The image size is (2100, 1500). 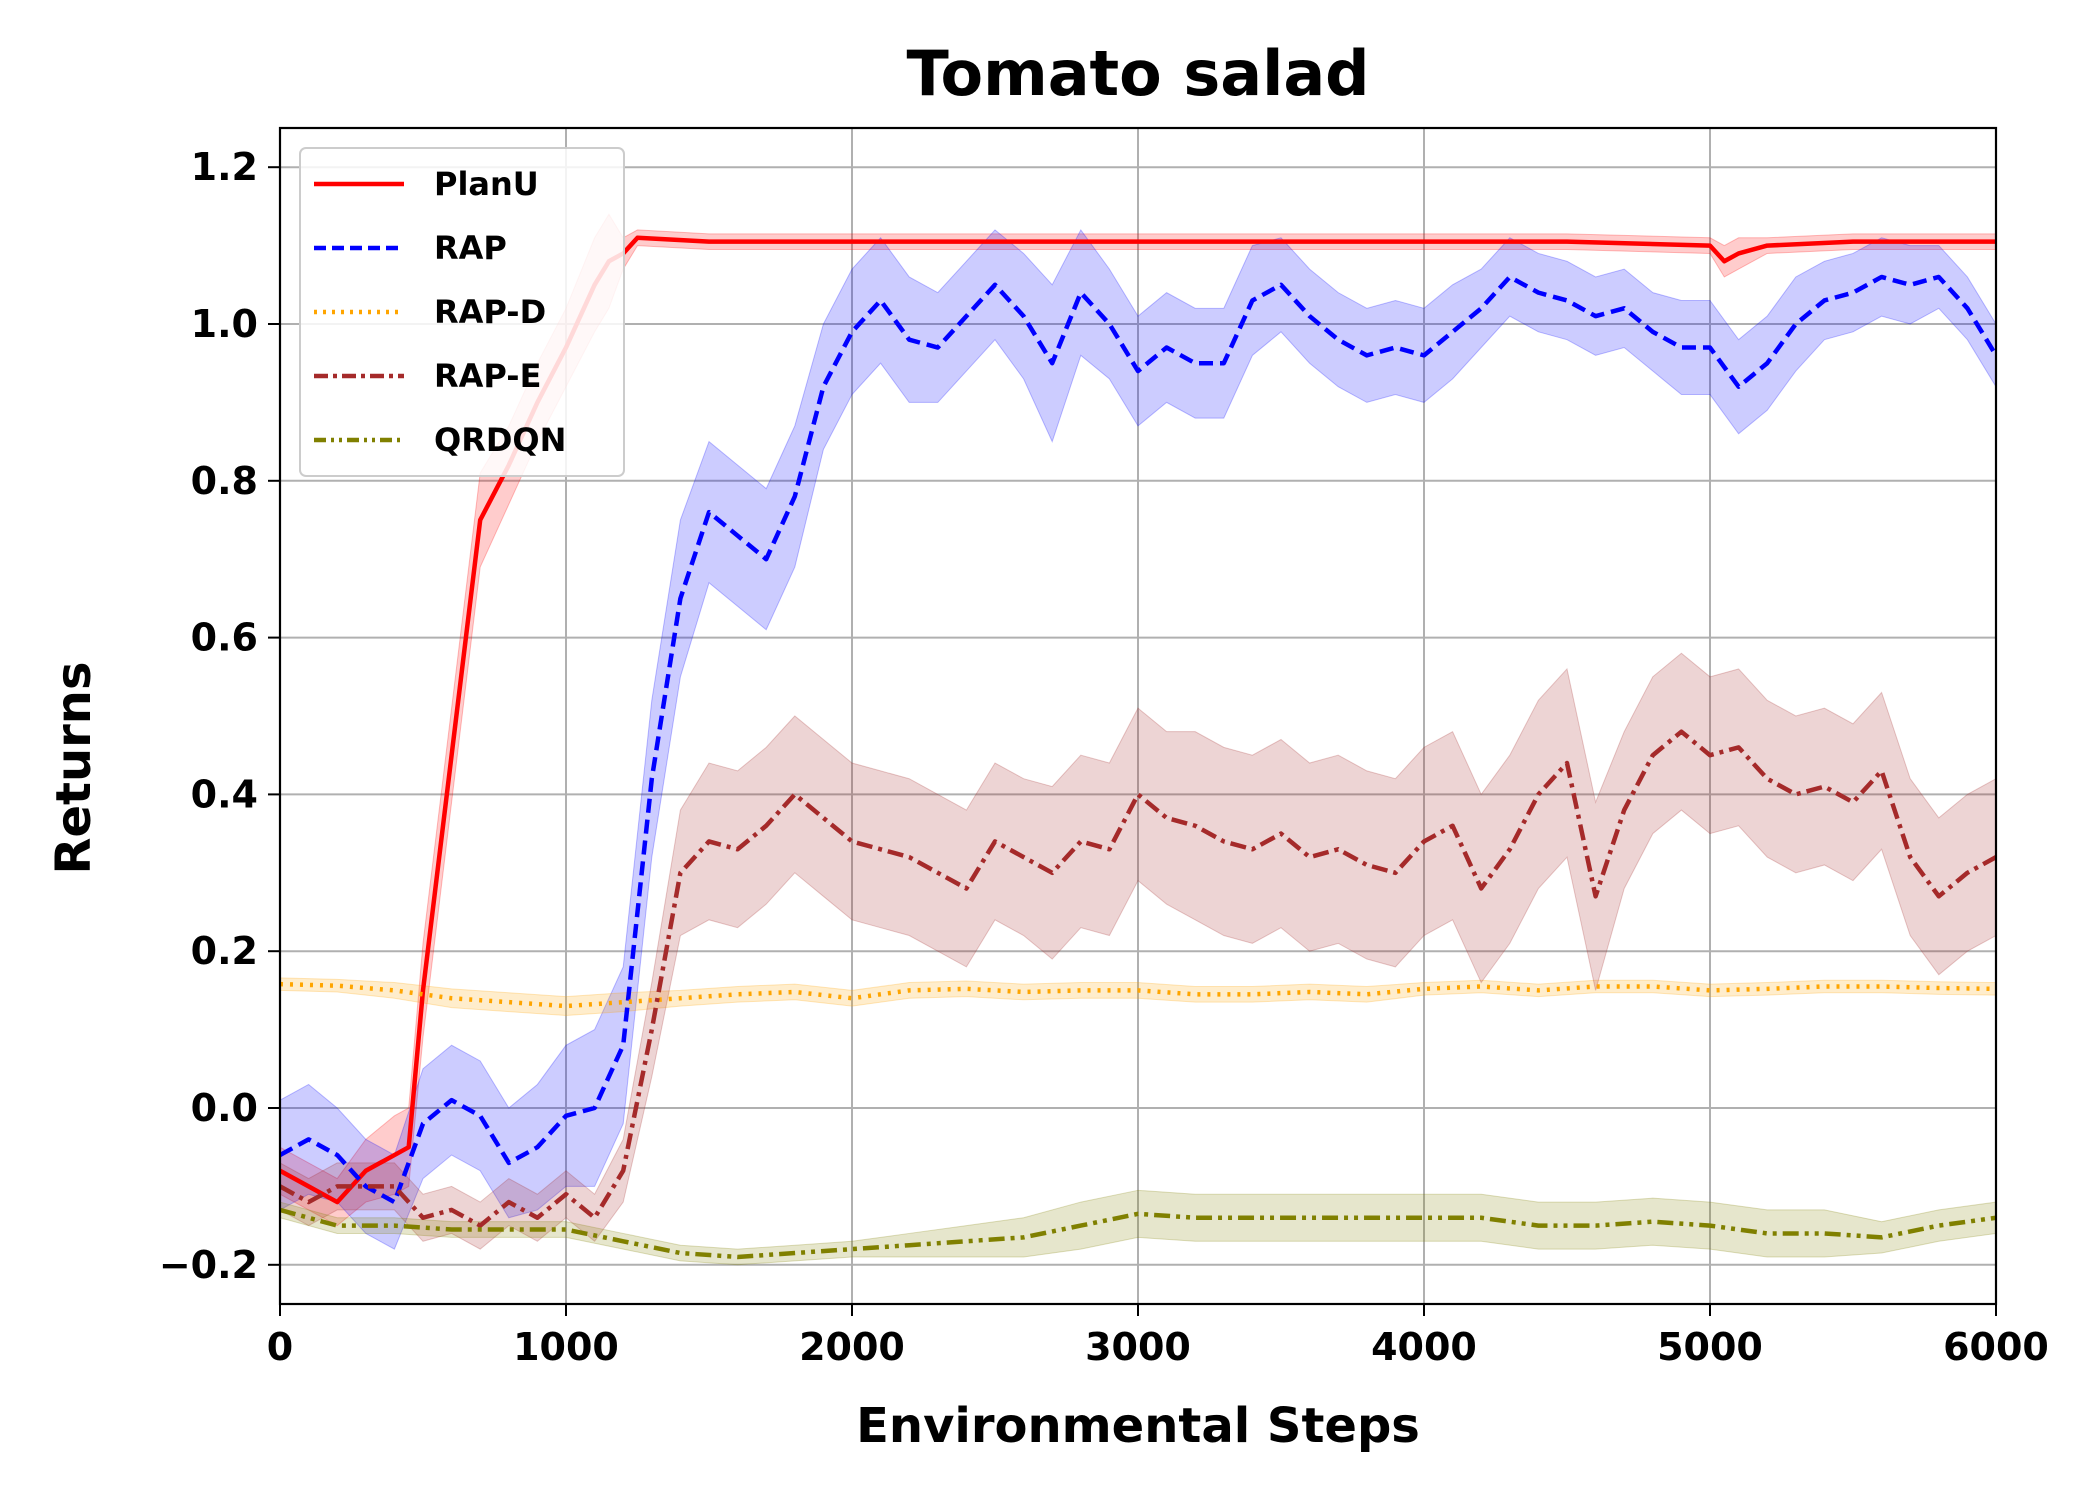 What do you see at coordinates (224, 794) in the screenshot?
I see `y-tick-label: 0.4` at bounding box center [224, 794].